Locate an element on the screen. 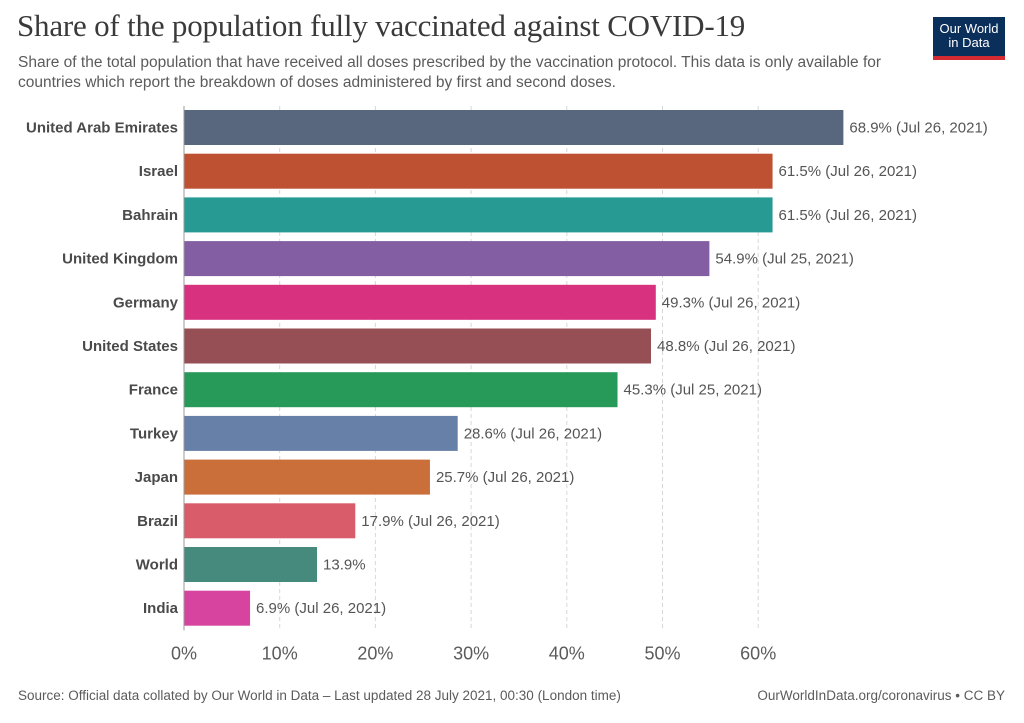 This screenshot has width=1024, height=723. x-tick-label: 50% is located at coordinates (662, 653).